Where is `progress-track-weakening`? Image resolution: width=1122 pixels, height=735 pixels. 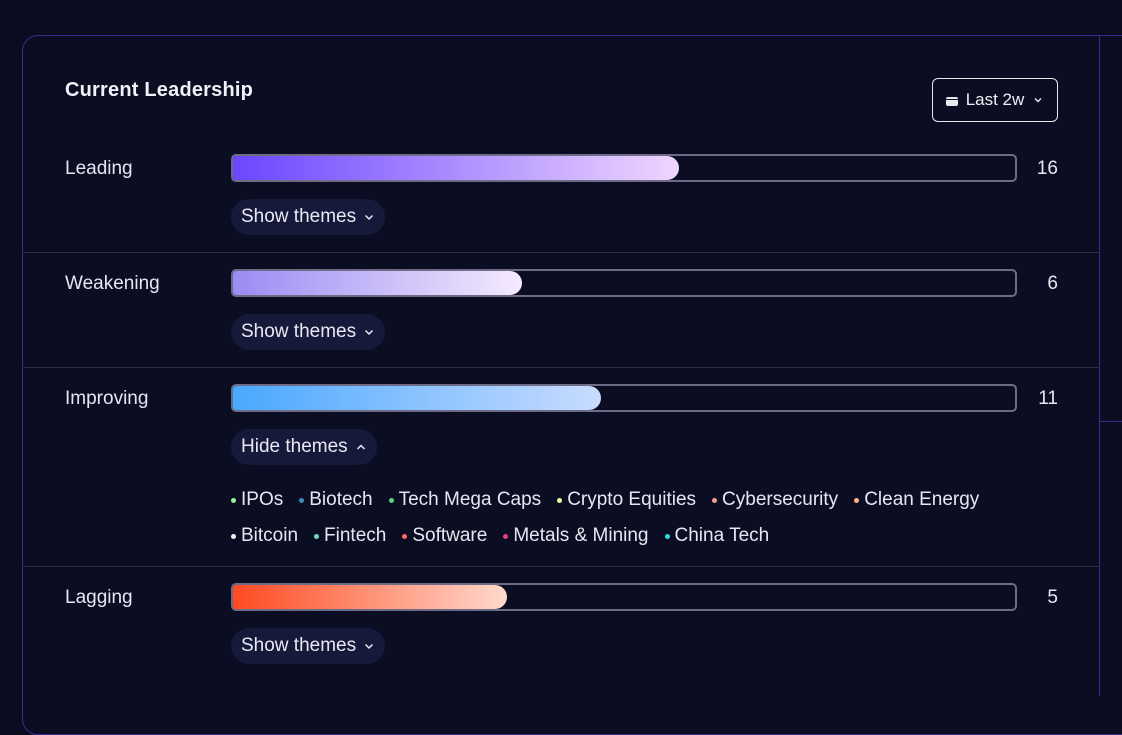 progress-track-weakening is located at coordinates (624, 283).